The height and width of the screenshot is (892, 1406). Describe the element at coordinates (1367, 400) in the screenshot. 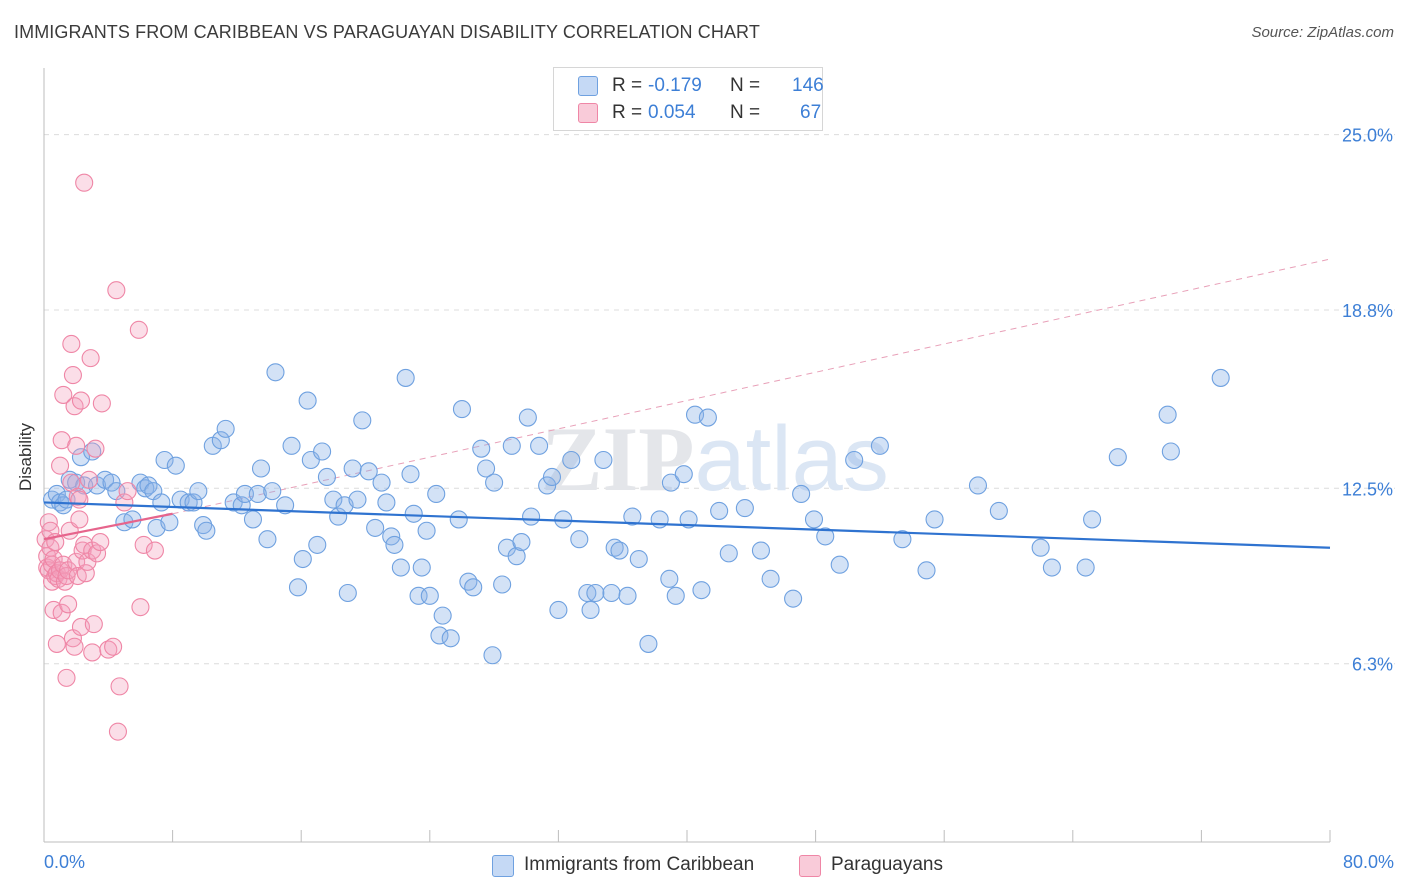

I see `y-tick-labels: 6.3% 12.5% 18.8% 25.0%` at that location.